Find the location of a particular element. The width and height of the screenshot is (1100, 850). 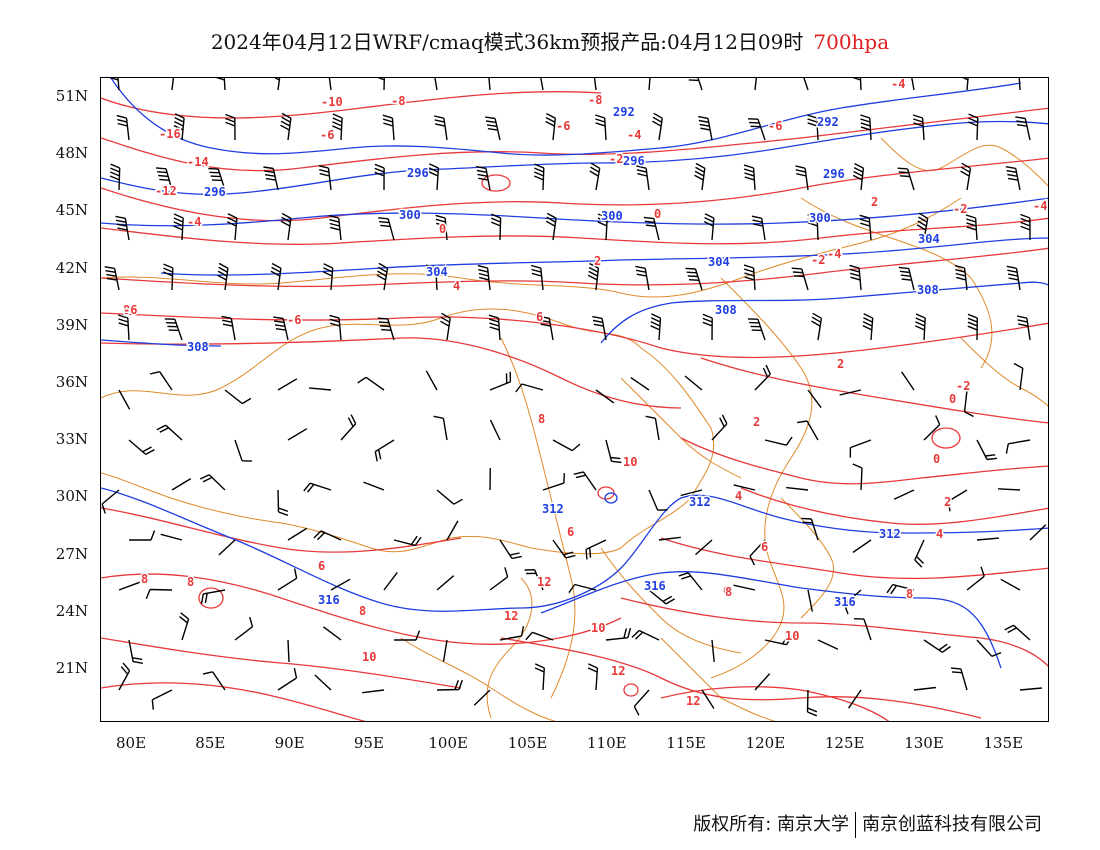

latitude-label: 39N is located at coordinates (71, 324).